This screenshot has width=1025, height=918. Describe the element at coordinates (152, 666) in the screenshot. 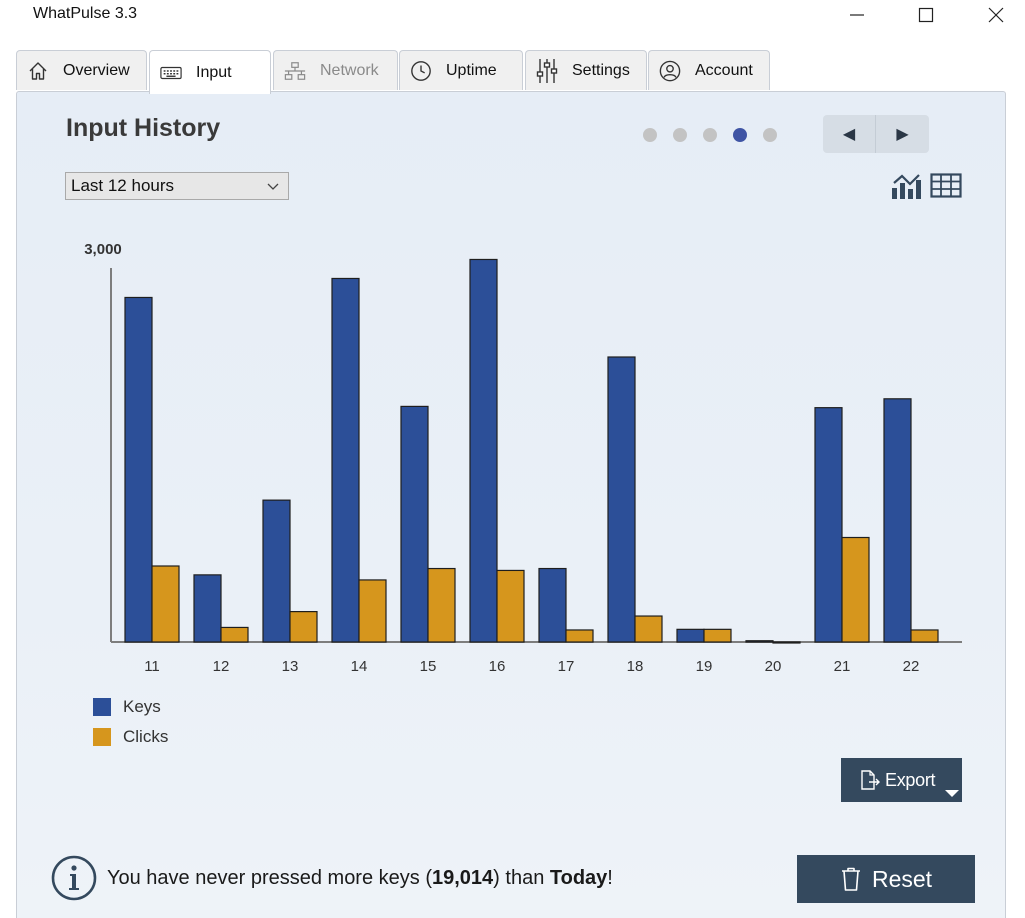

I see `x-tick-label-11: 11` at that location.